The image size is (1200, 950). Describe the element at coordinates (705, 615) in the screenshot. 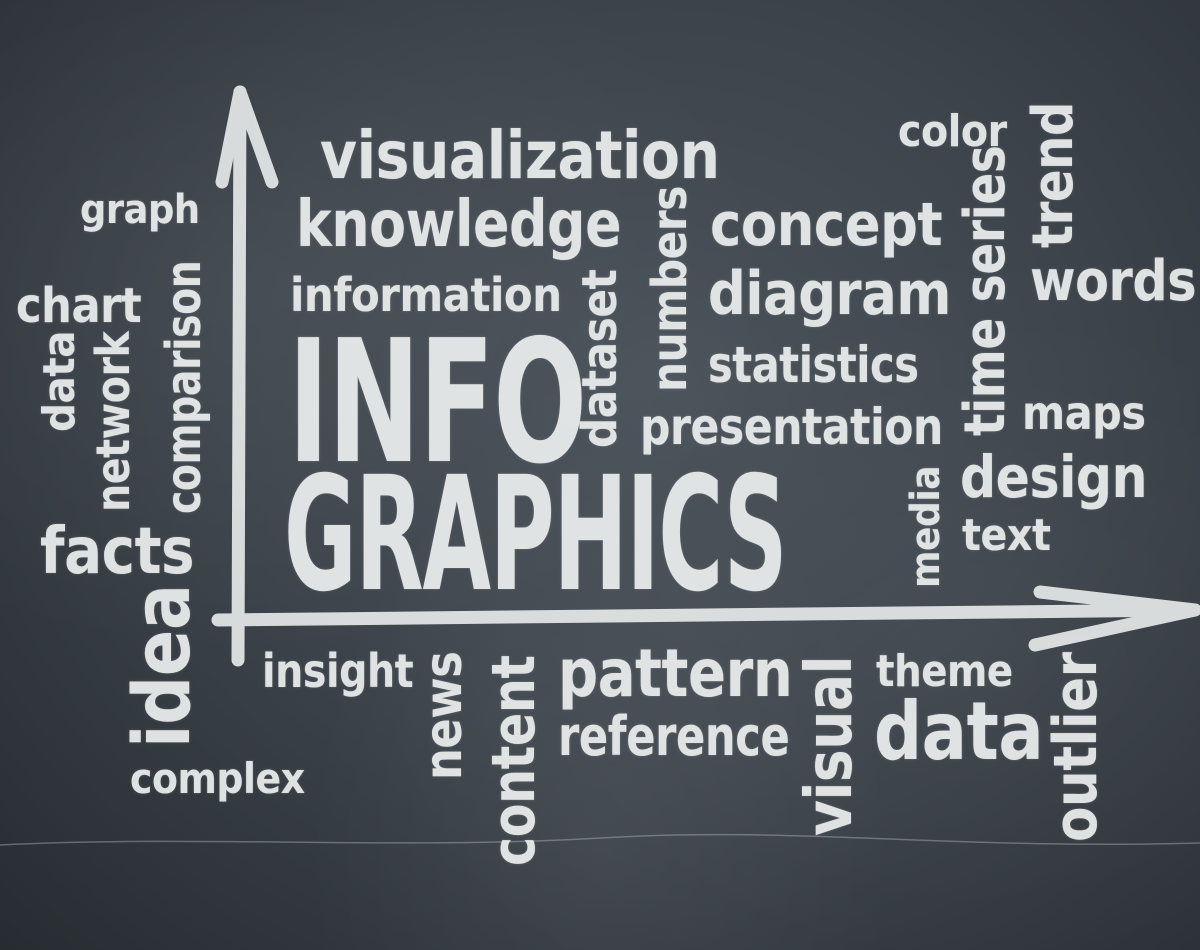

I see `x-axis-line` at that location.